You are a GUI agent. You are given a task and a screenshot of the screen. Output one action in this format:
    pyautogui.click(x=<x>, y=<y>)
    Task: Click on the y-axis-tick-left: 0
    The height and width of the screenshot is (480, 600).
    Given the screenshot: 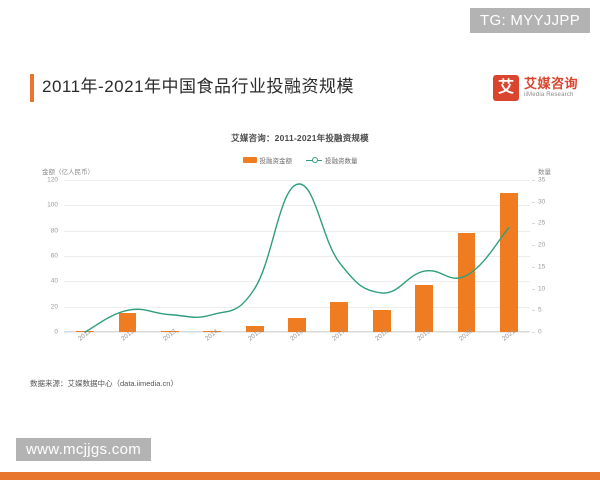 What is the action you would take?
    pyautogui.click(x=56, y=332)
    